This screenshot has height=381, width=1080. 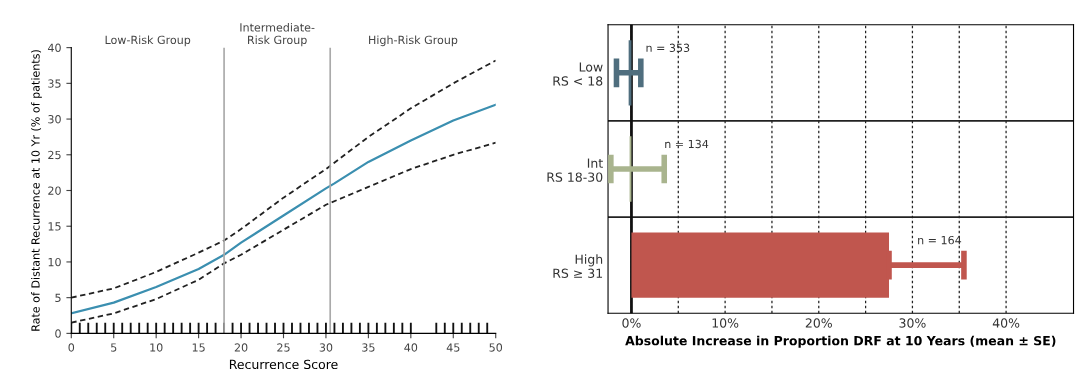 What do you see at coordinates (54, 190) in the screenshot?
I see `y-tick-label: 20` at bounding box center [54, 190].